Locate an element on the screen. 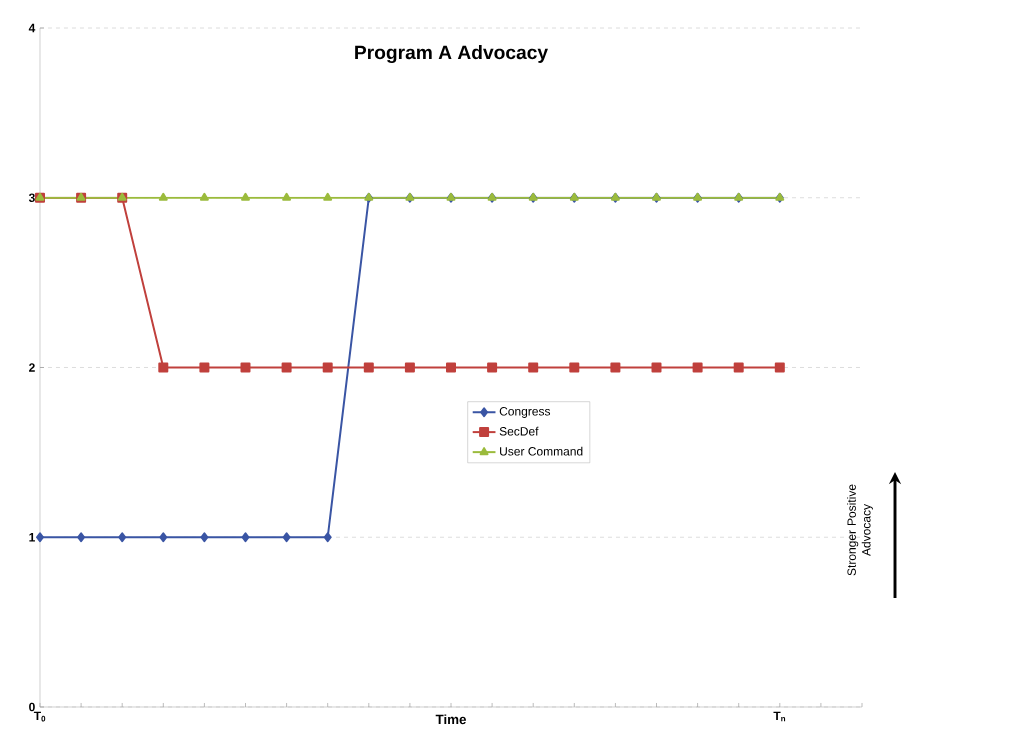  y-tick-label: 4 is located at coordinates (32, 28).